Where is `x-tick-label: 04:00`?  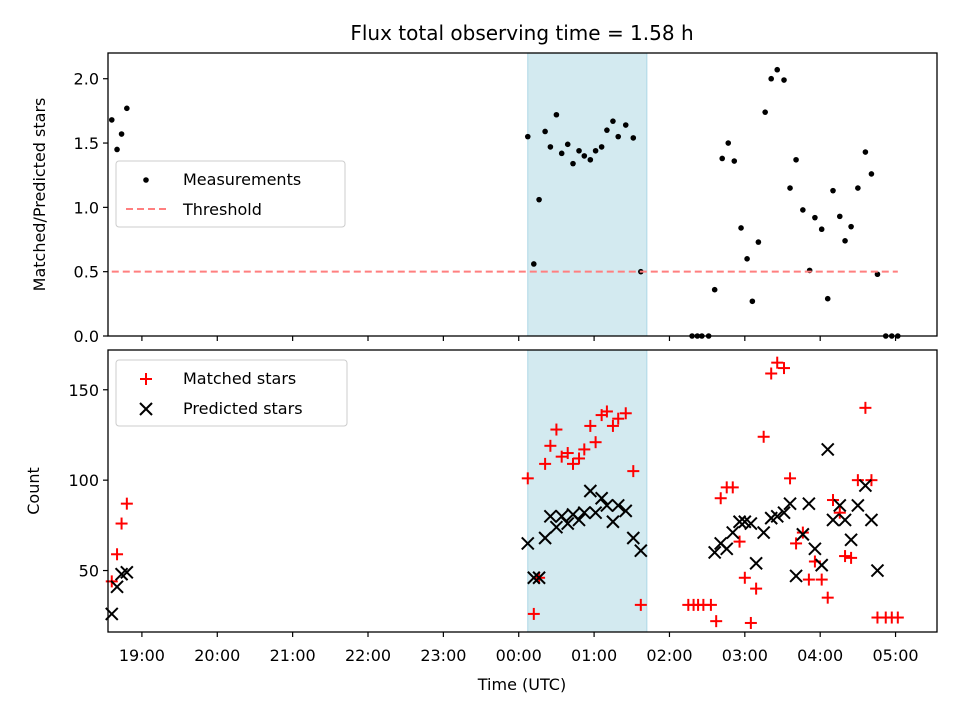
x-tick-label: 04:00 is located at coordinates (820, 655).